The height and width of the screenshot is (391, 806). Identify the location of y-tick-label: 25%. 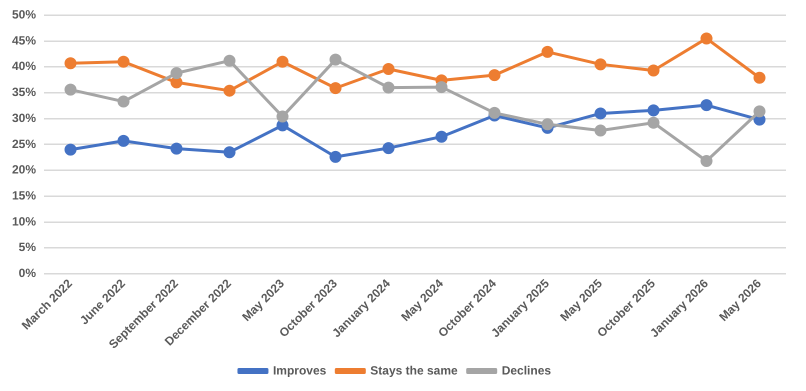
(24, 143).